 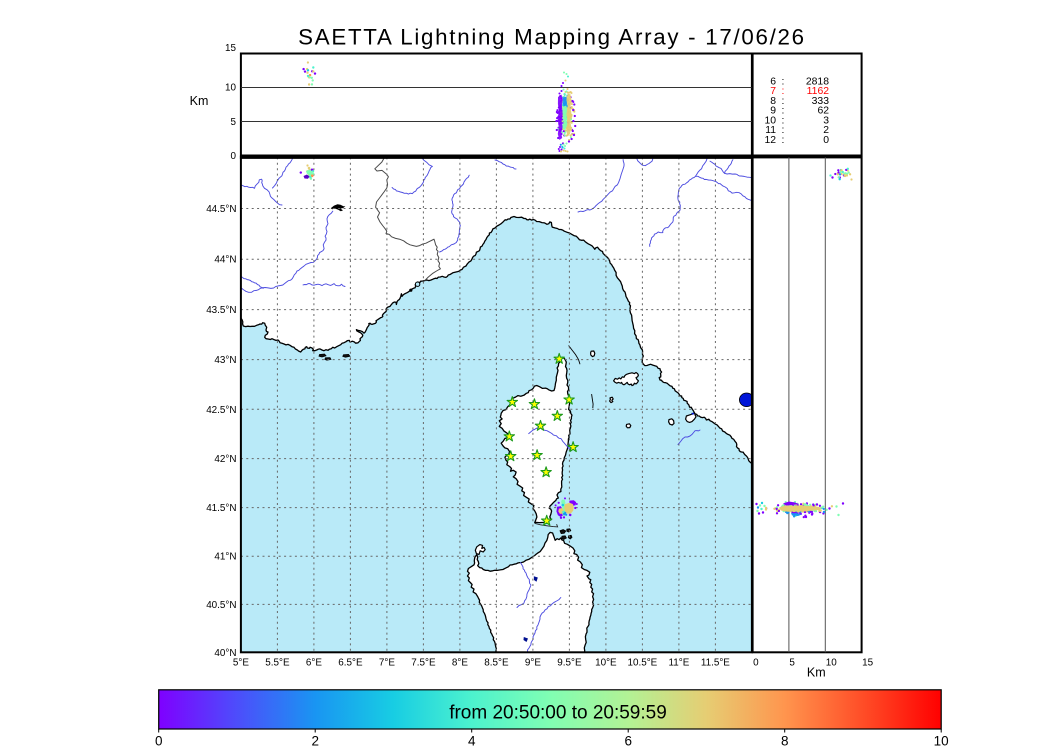 What do you see at coordinates (225, 653) in the screenshot?
I see `svg-text: 40°N` at bounding box center [225, 653].